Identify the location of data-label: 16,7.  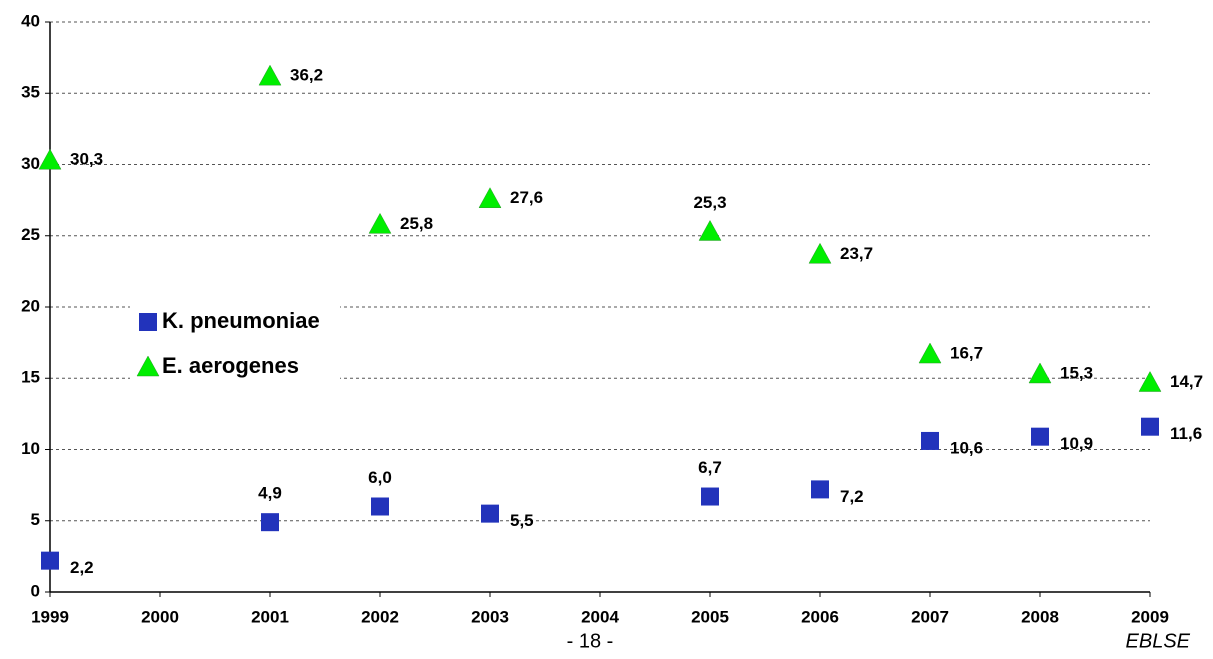
(966, 353).